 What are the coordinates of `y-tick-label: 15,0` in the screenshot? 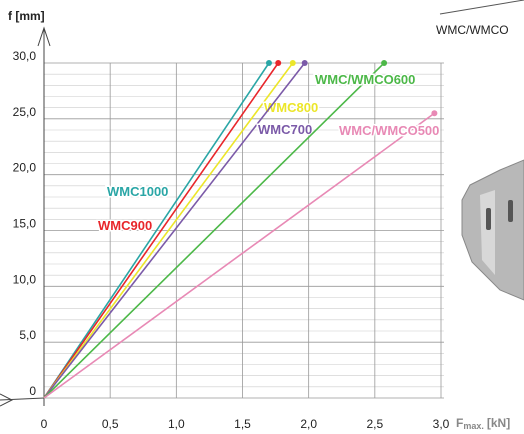 It's located at (25, 224).